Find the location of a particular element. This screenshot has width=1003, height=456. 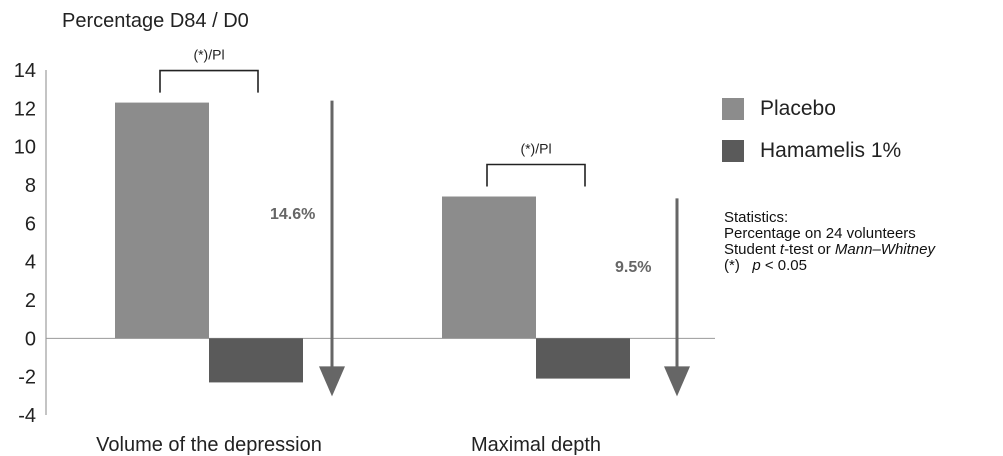

reduction-label: 14.6% is located at coordinates (292, 214).